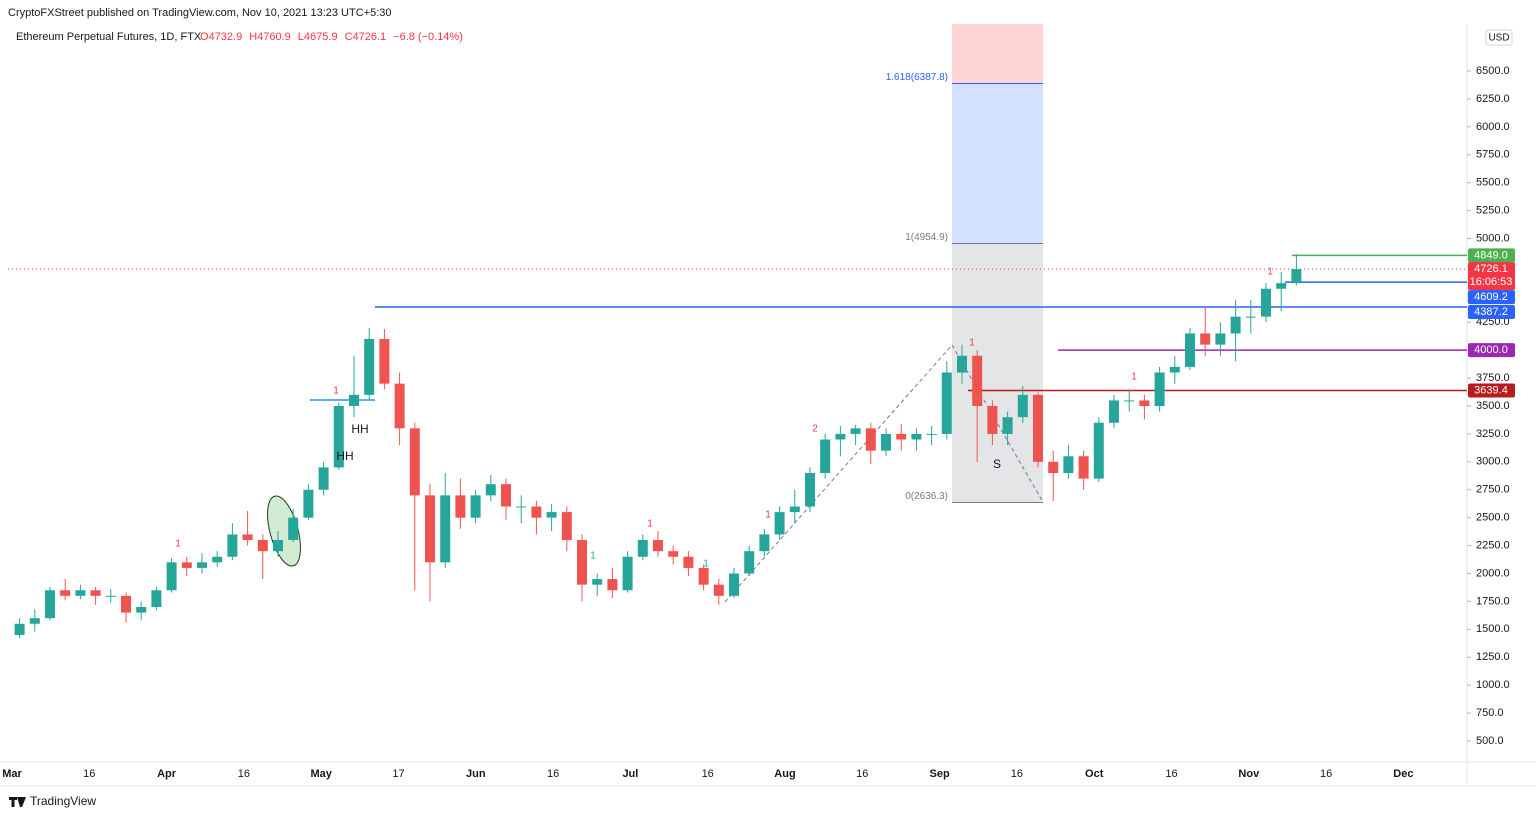  I want to click on y-tick-label: 1000.0, so click(1493, 685).